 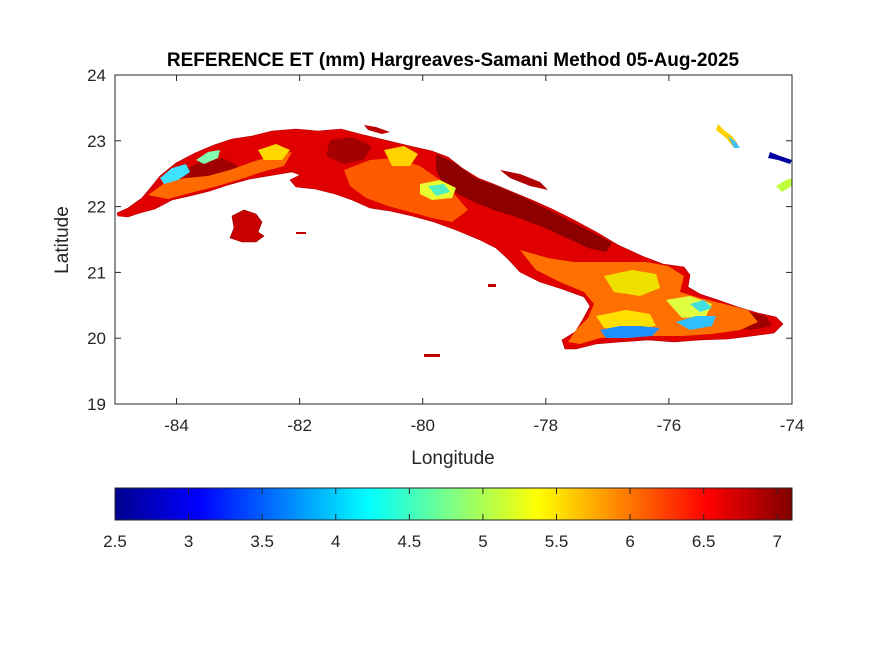 What do you see at coordinates (777, 541) in the screenshot?
I see `colorbar-tick-label: 7` at bounding box center [777, 541].